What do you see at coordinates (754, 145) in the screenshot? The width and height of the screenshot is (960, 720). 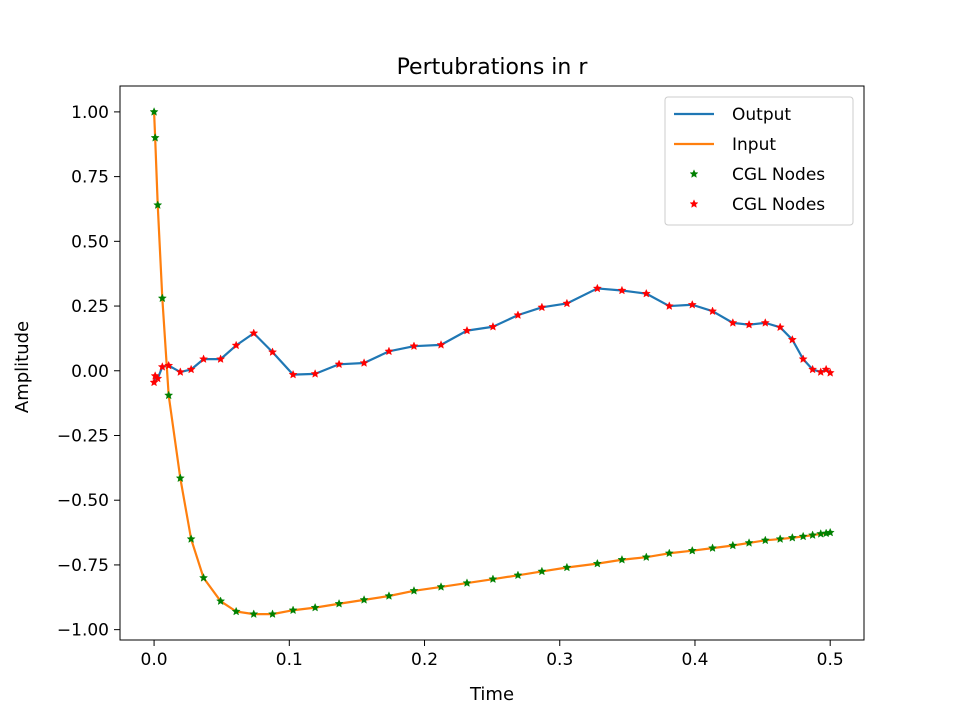 I see `legend-label: Input` at bounding box center [754, 145].